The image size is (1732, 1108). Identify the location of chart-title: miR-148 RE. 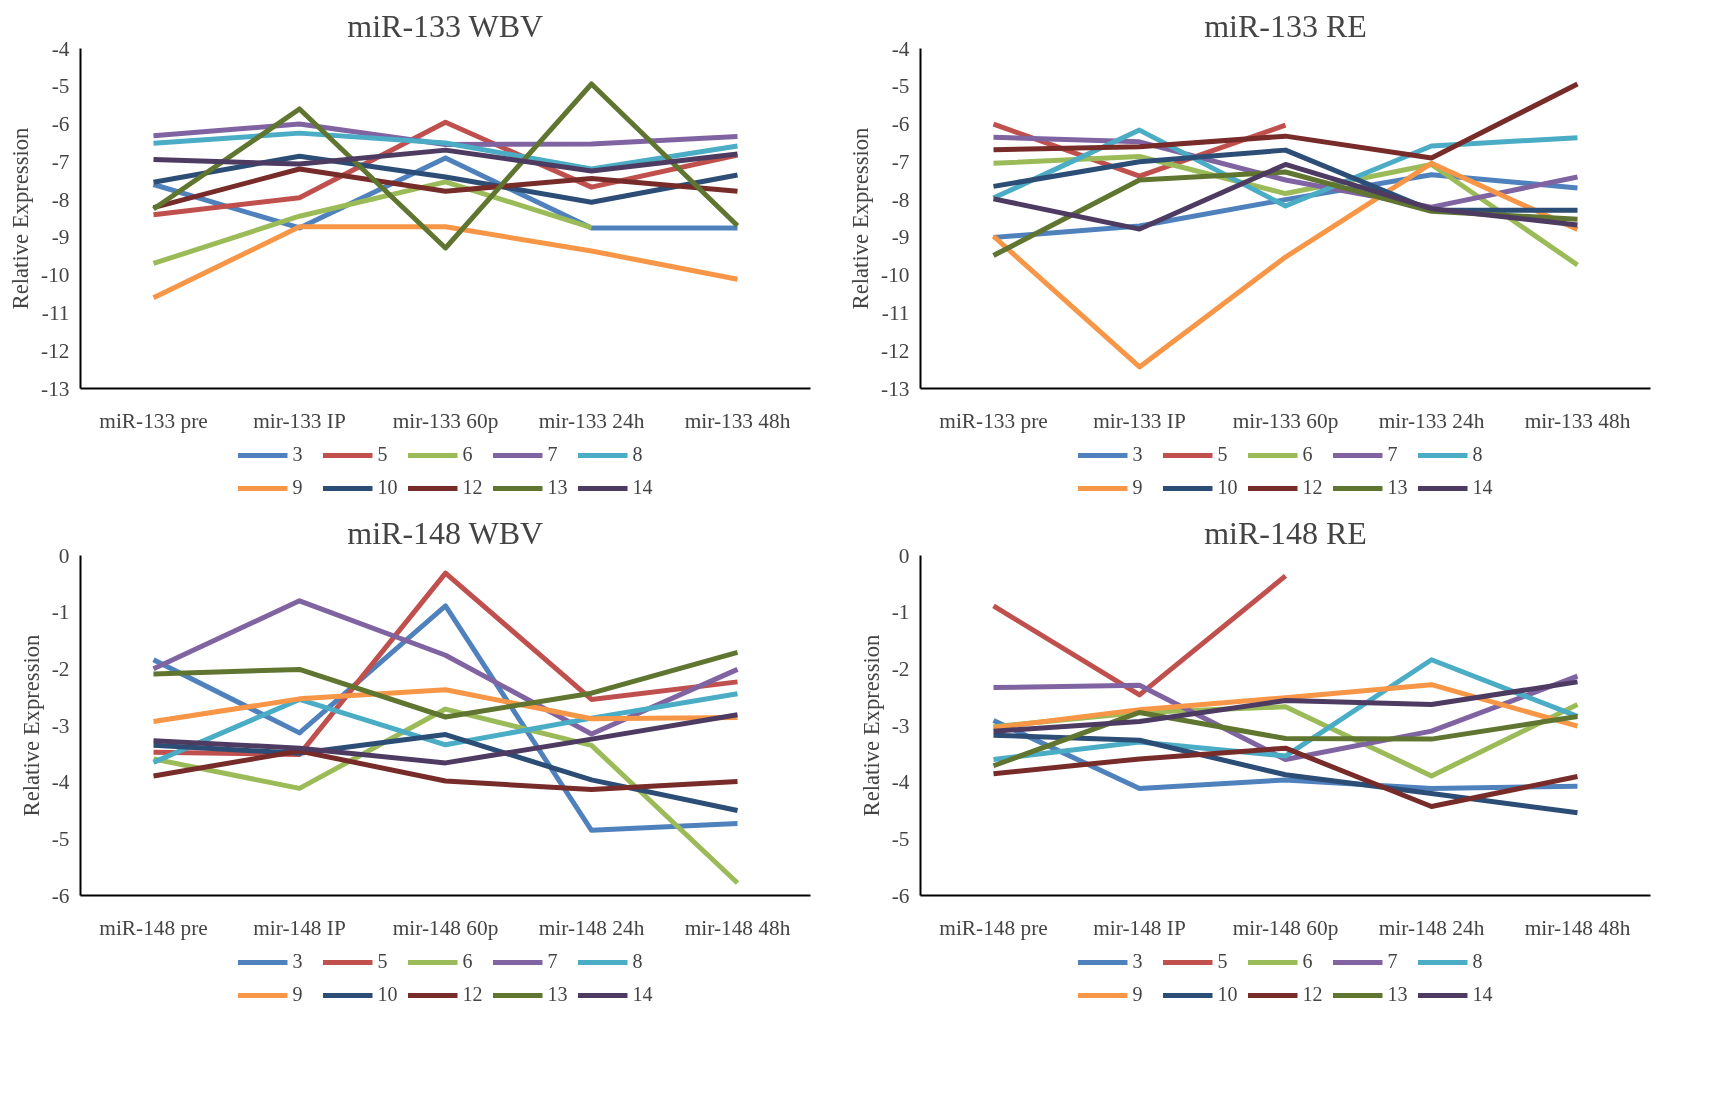
(1285, 532).